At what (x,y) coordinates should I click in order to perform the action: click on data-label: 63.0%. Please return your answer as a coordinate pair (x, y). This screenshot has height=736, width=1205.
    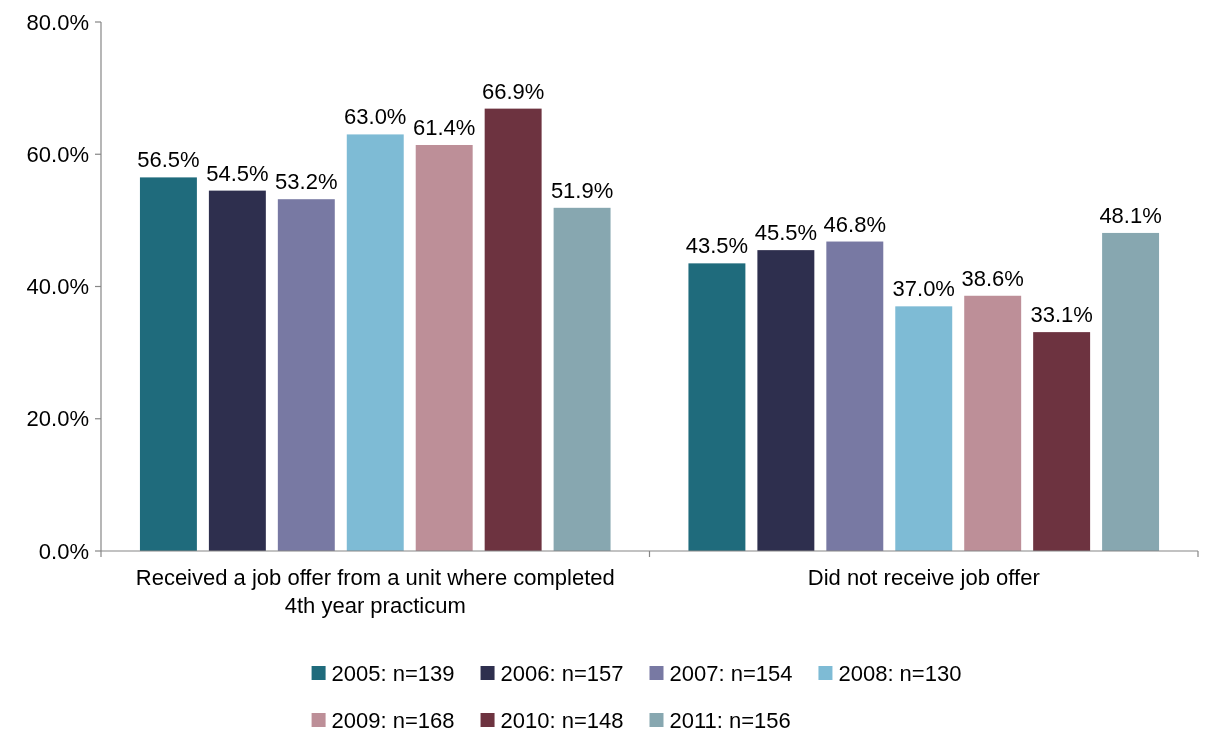
    Looking at the image, I should click on (375, 117).